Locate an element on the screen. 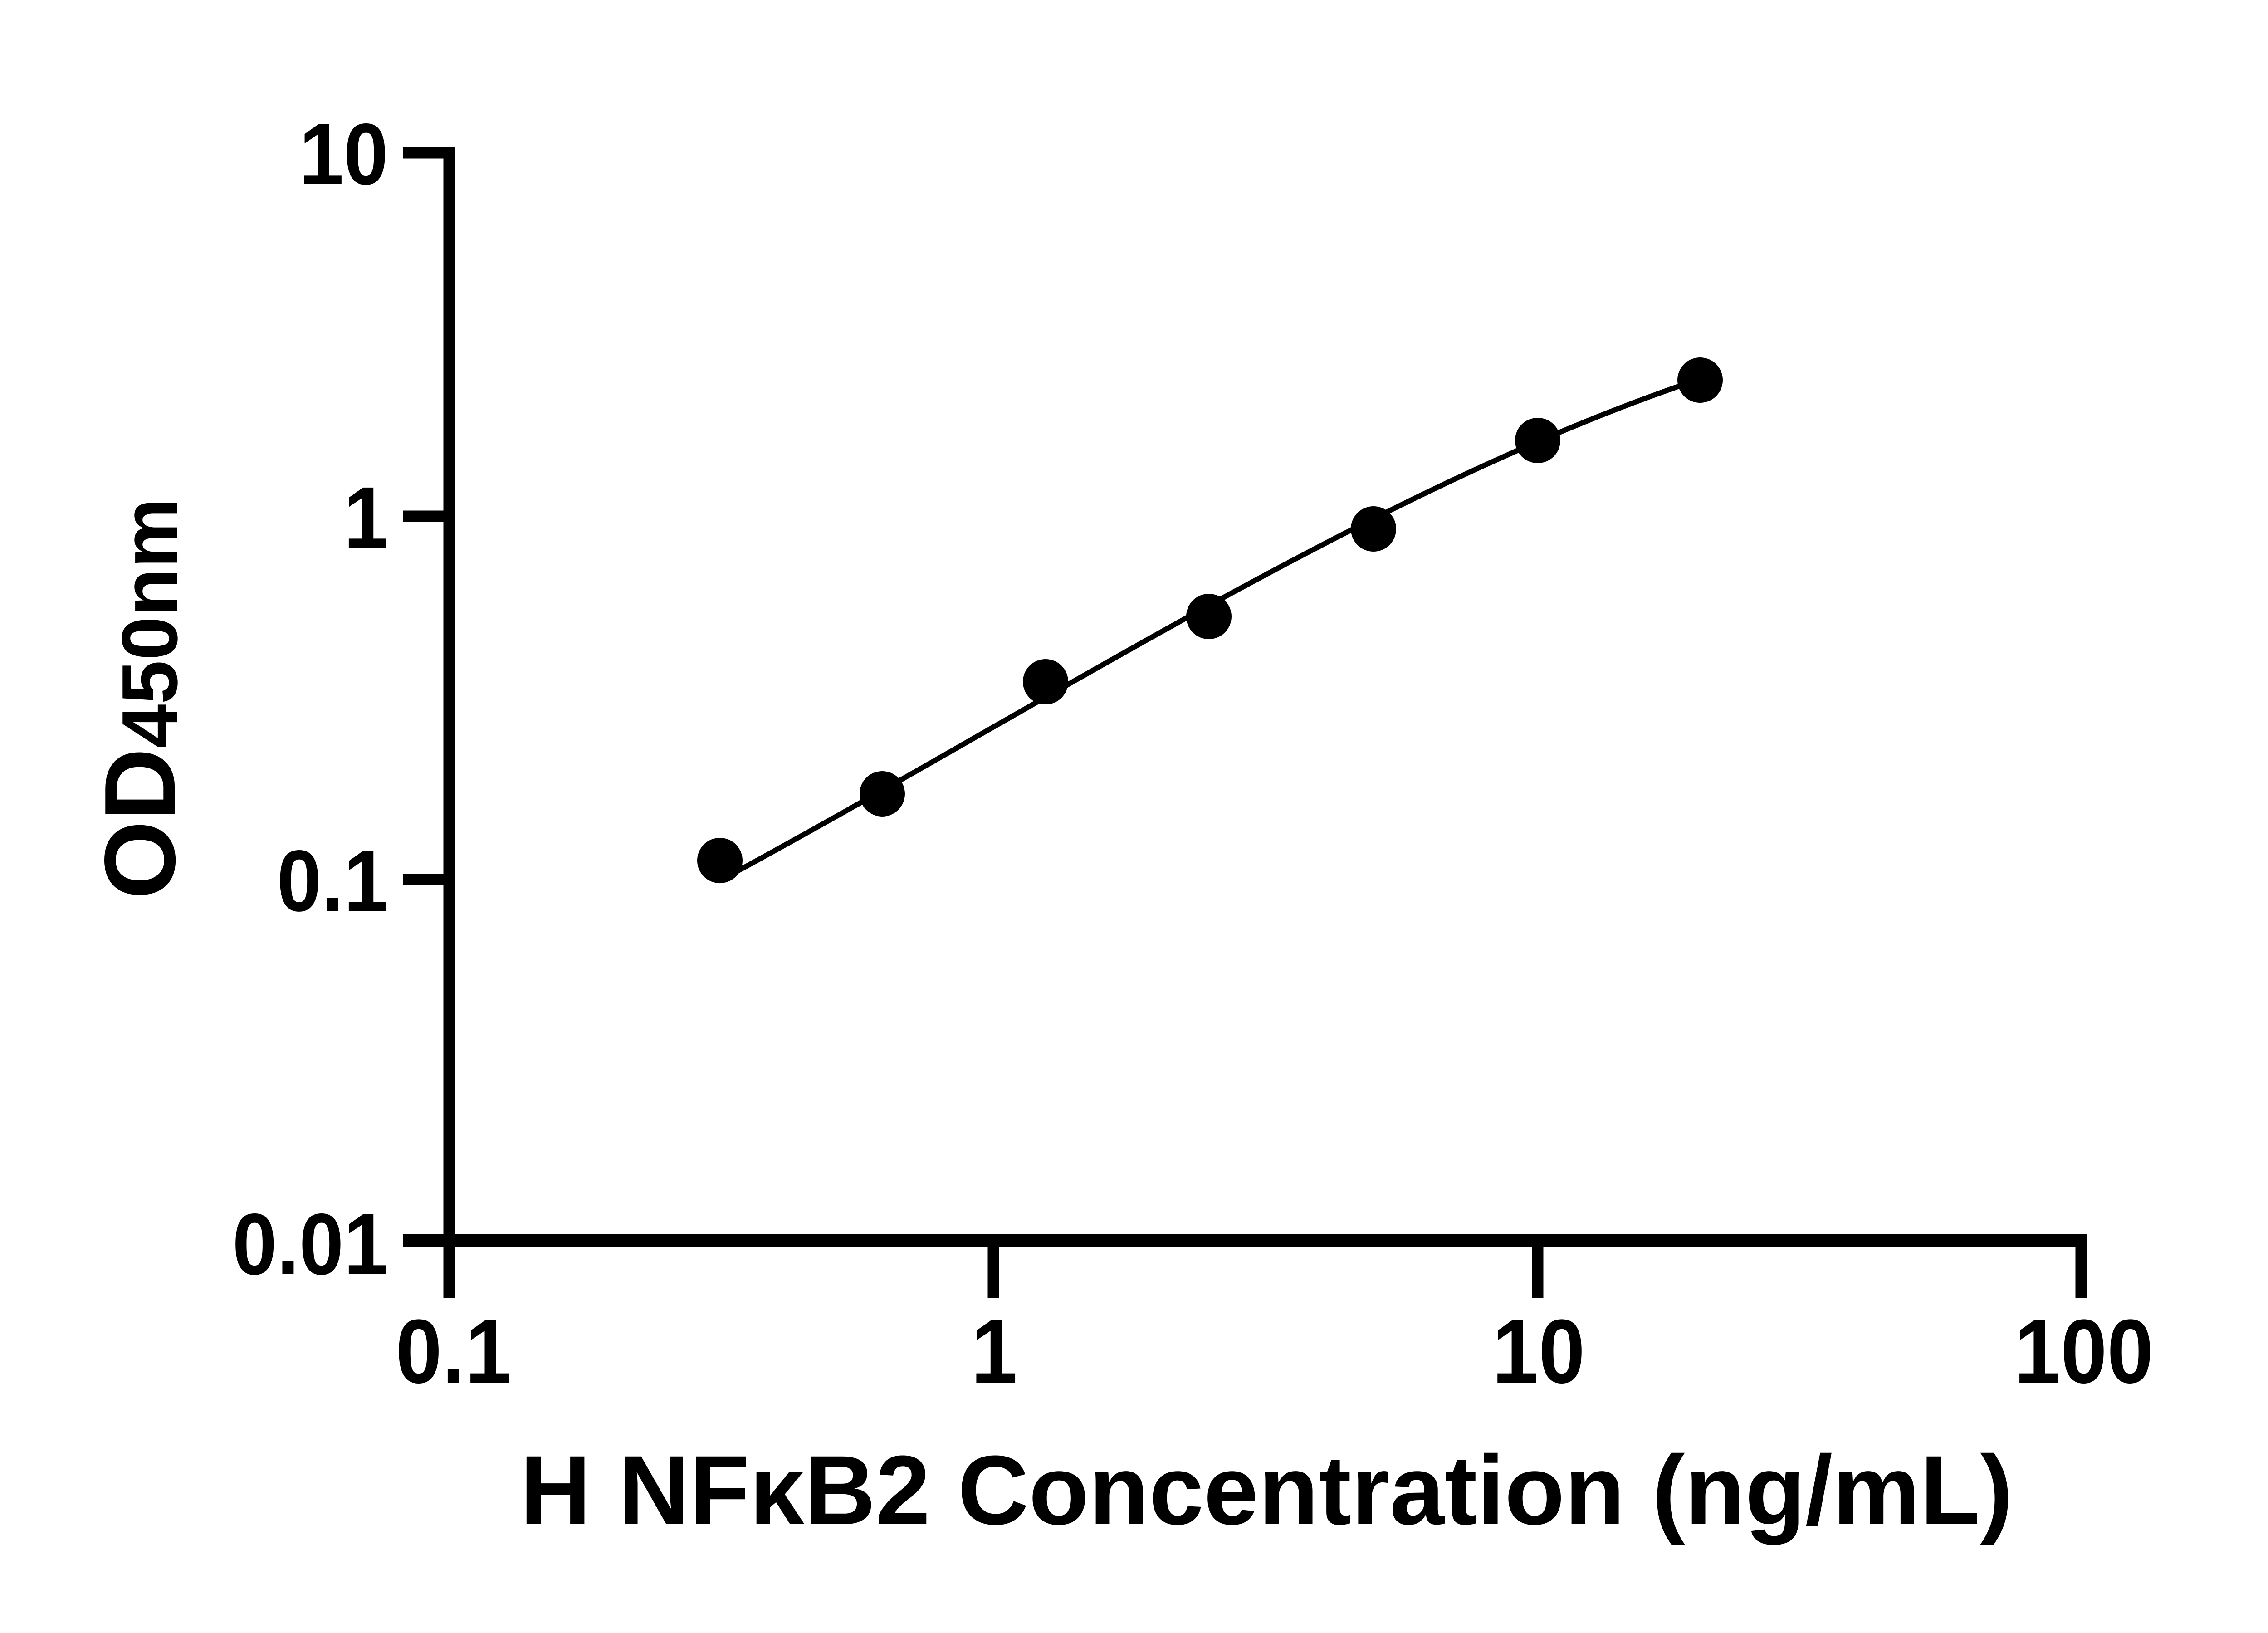  svg-text: H NFκB2 Concentration (ng/mL) is located at coordinates (1266, 1490).